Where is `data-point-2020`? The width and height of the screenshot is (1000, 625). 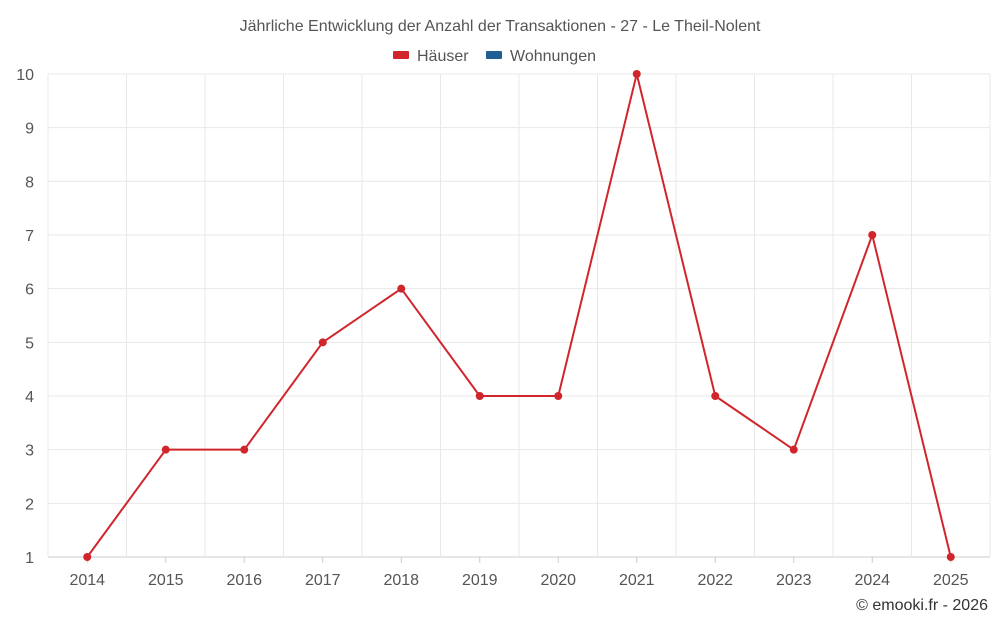 data-point-2020 is located at coordinates (558, 396).